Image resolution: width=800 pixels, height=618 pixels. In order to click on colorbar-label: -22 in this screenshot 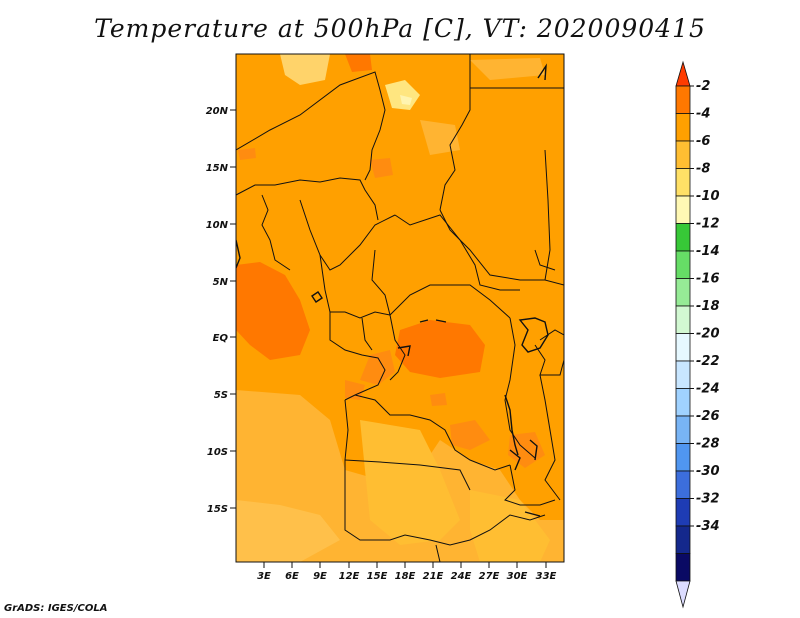, I will do `click(708, 361)`.